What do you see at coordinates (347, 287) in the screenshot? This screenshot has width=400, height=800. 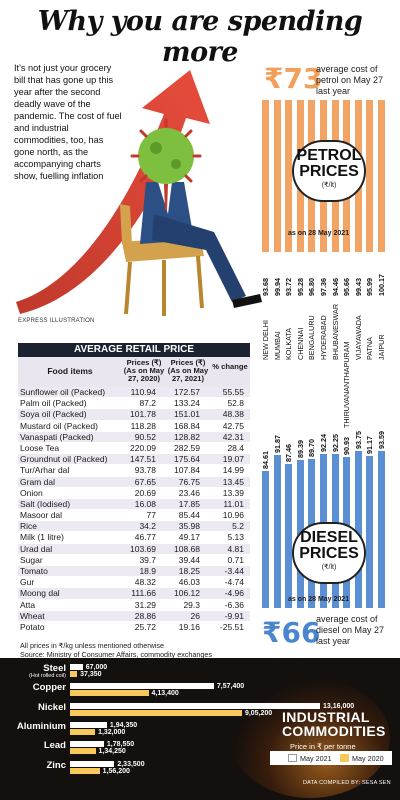 I see `petrol-value-thiruvananthapuram: 95.66` at bounding box center [347, 287].